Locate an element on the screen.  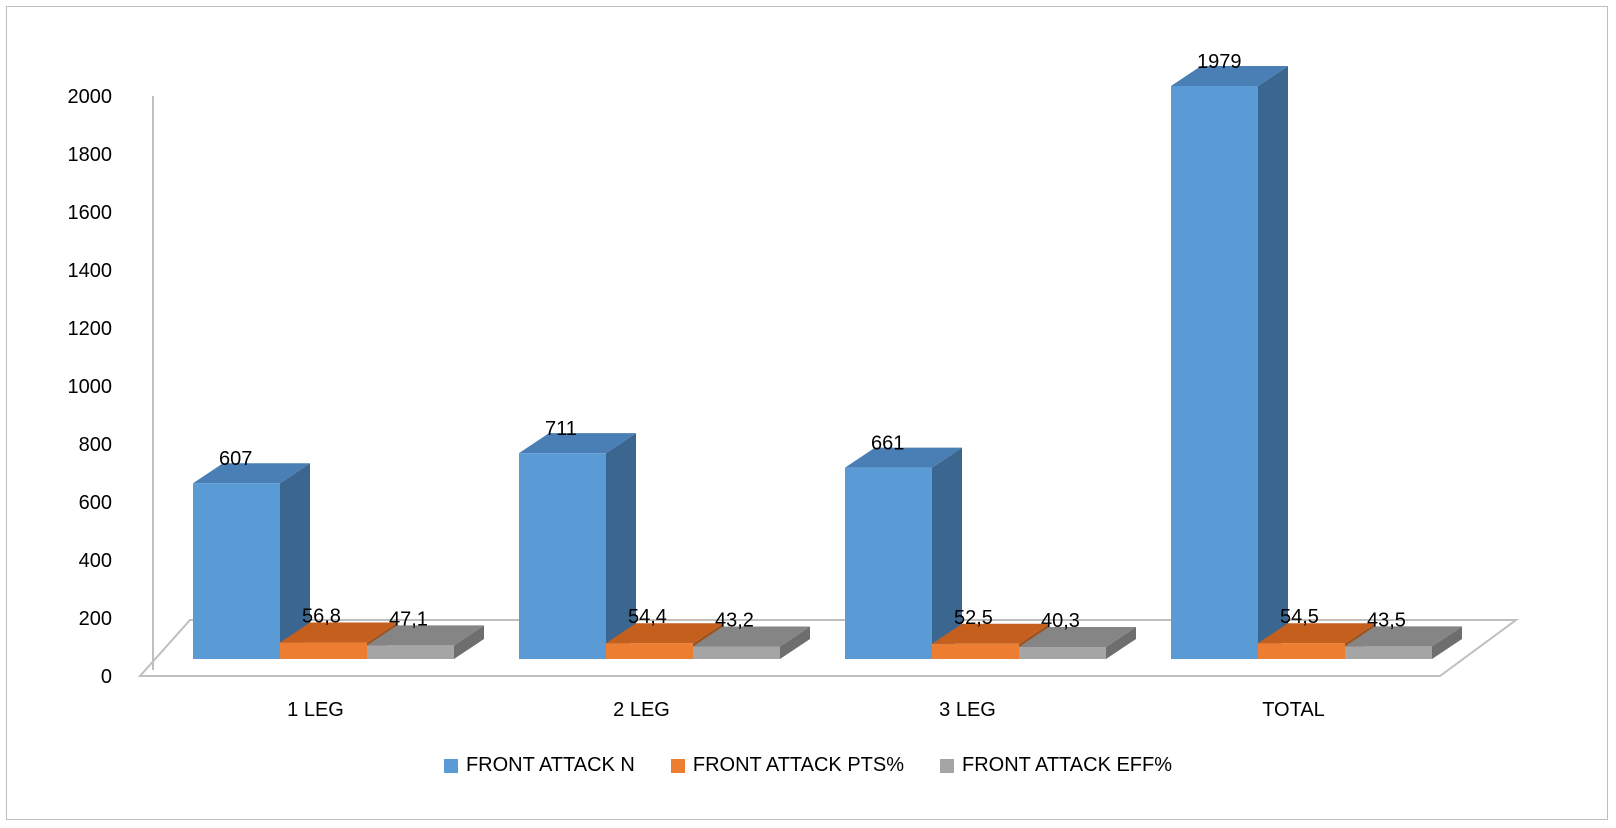
y-tick-label: 1600 is located at coordinates (90, 213).